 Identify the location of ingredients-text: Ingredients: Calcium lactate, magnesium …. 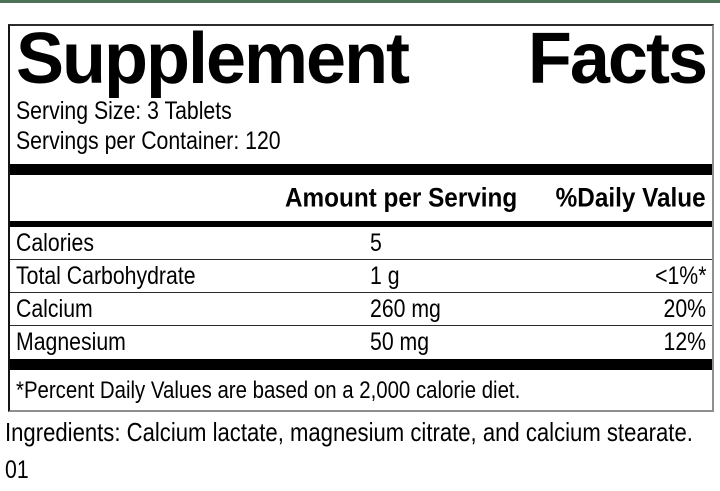
(349, 432).